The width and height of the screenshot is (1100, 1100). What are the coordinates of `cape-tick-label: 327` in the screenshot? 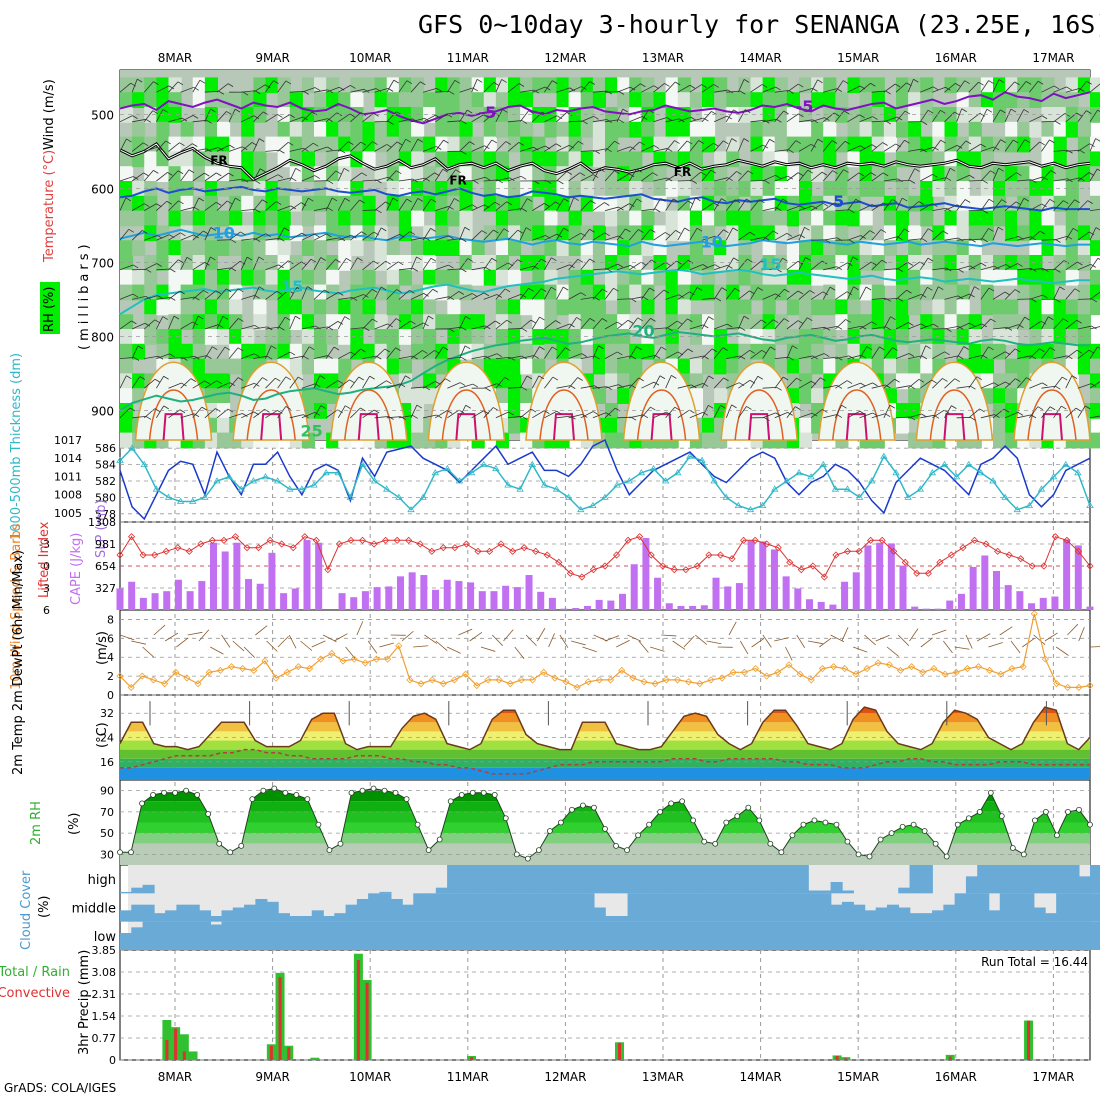 It's located at (105, 588).